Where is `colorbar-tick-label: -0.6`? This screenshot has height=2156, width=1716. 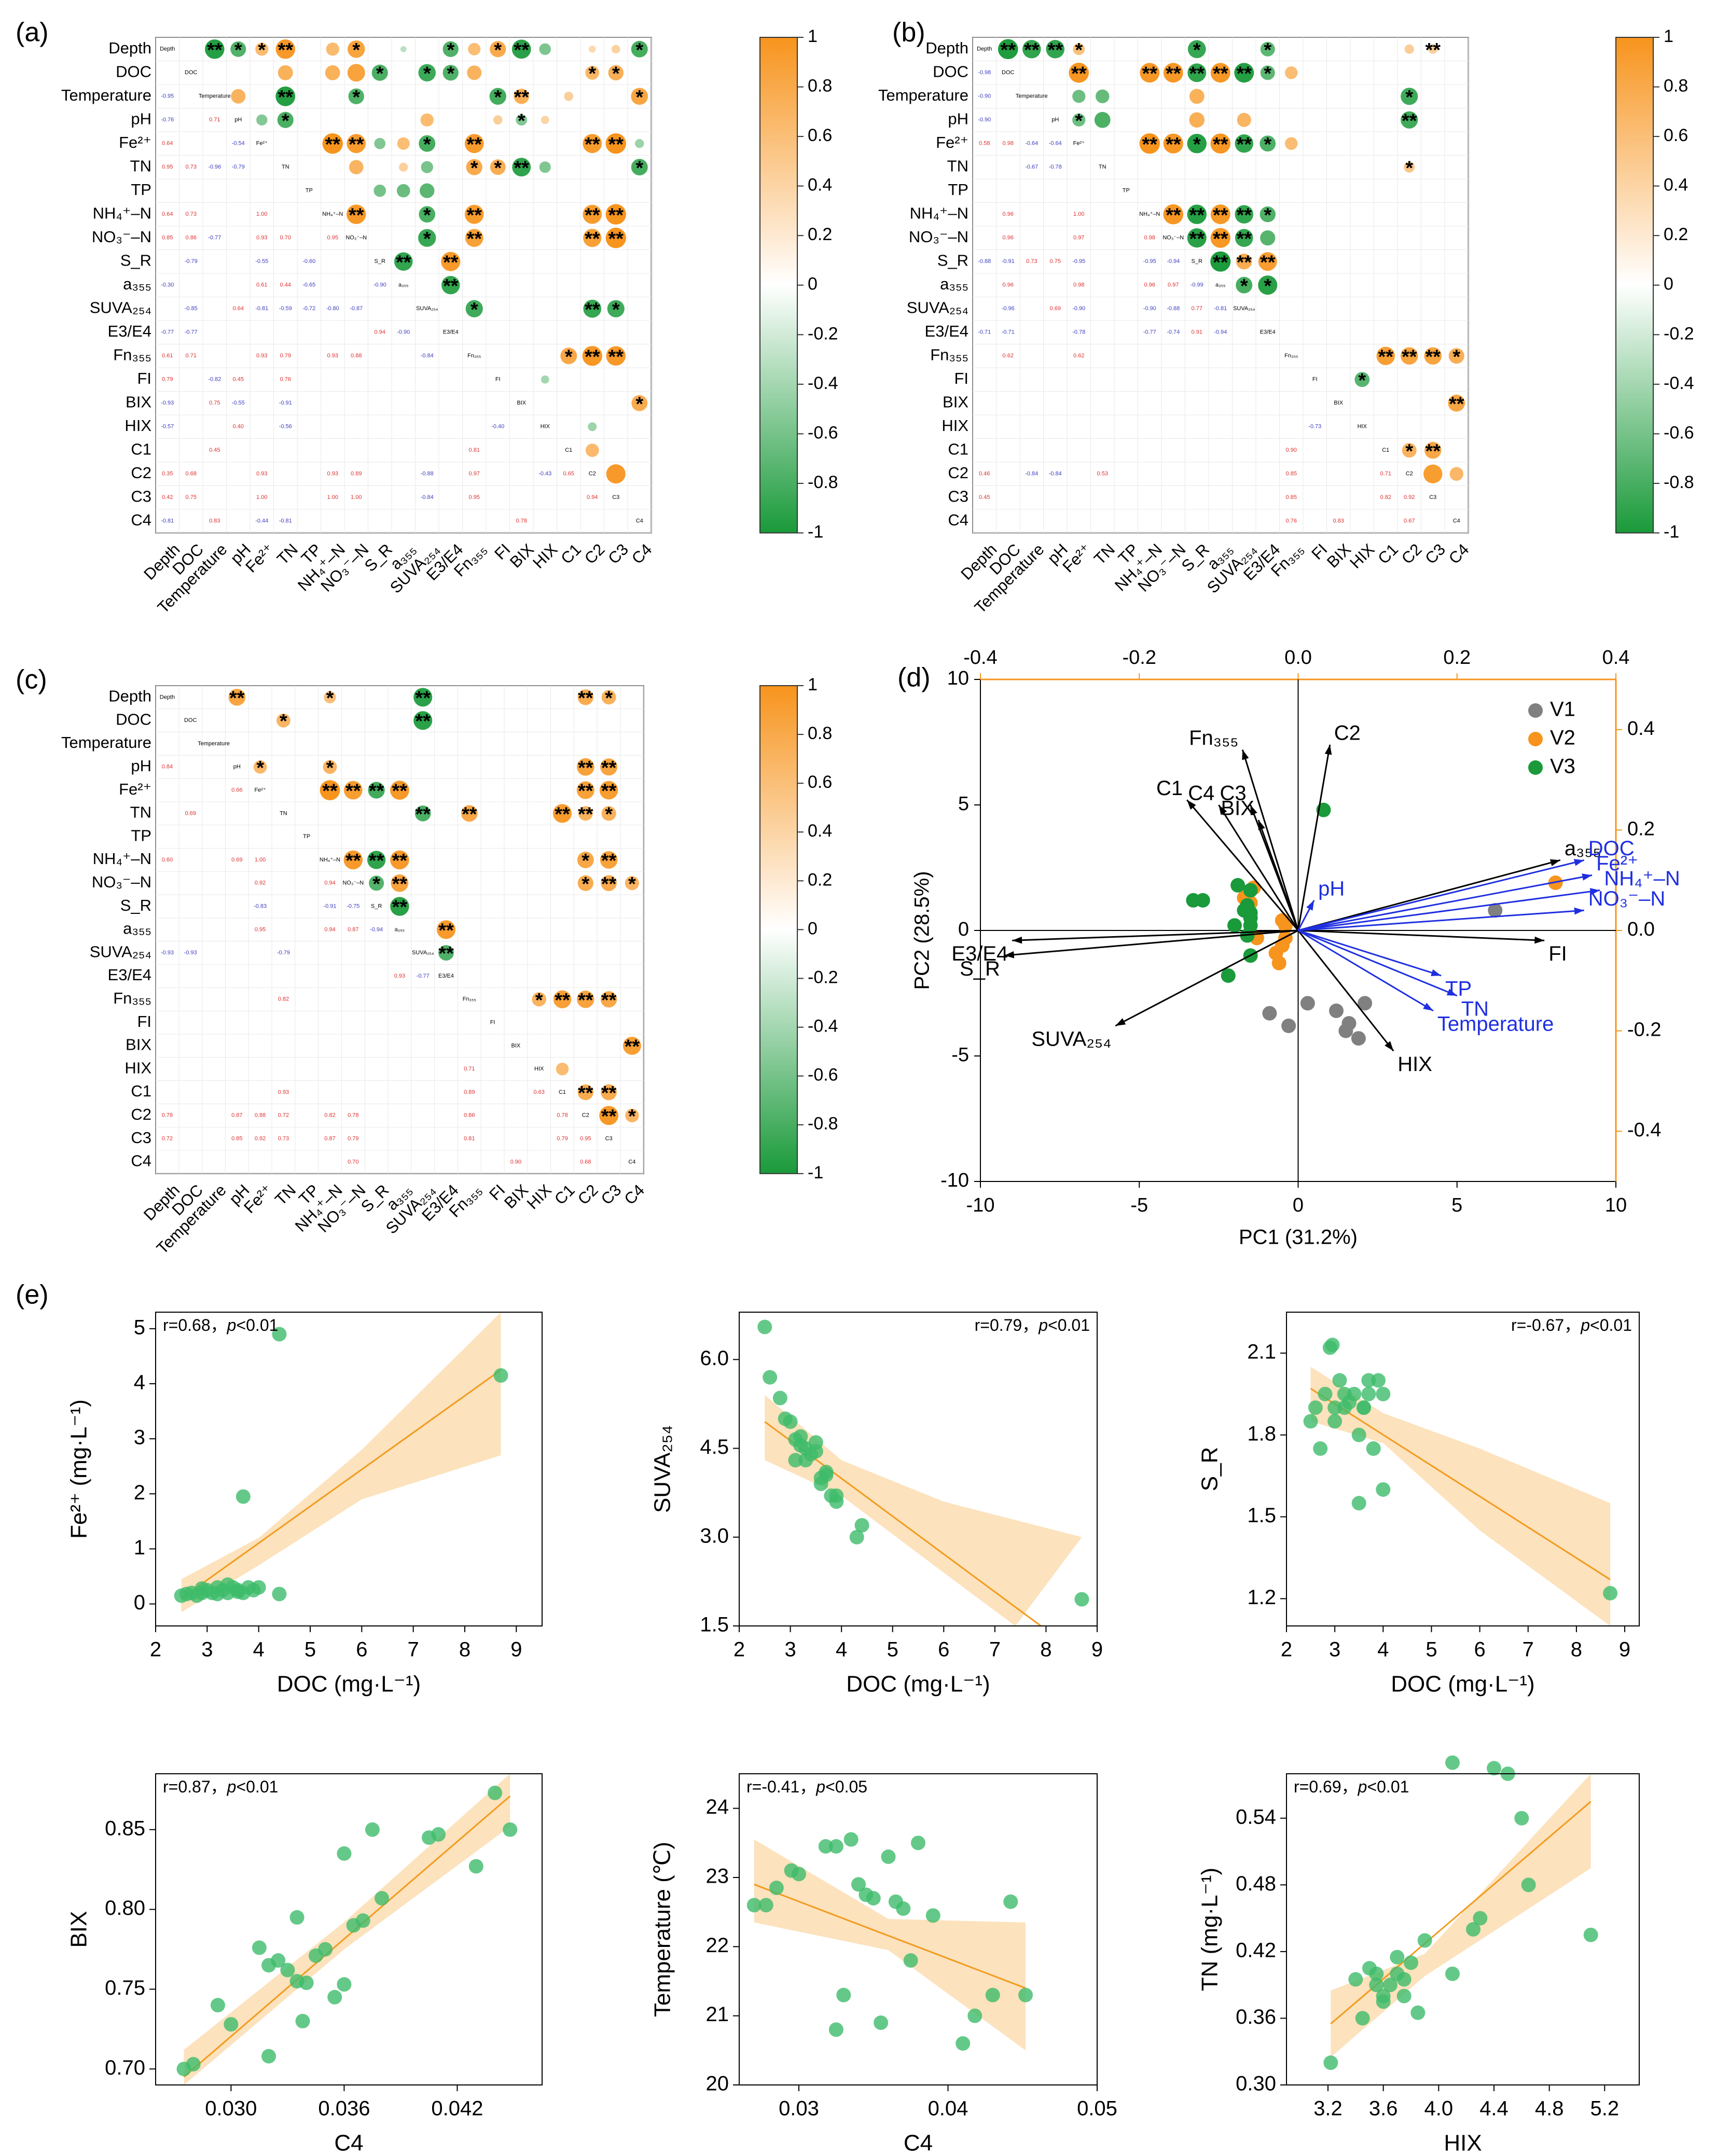 colorbar-tick-label: -0.6 is located at coordinates (1679, 432).